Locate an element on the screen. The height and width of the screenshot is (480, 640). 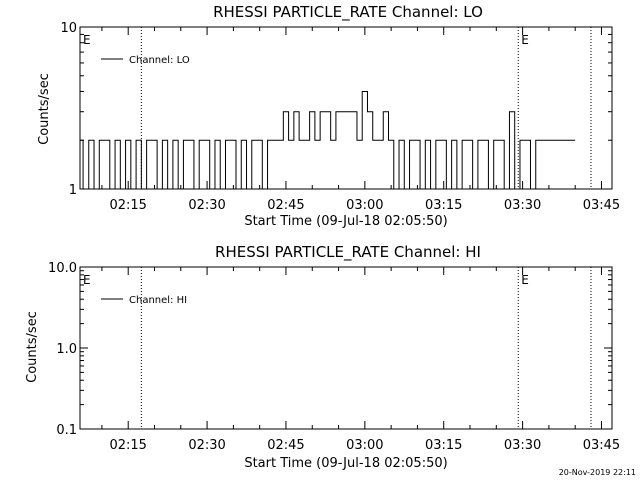
y-tick-label: 10 is located at coordinates (68, 28).